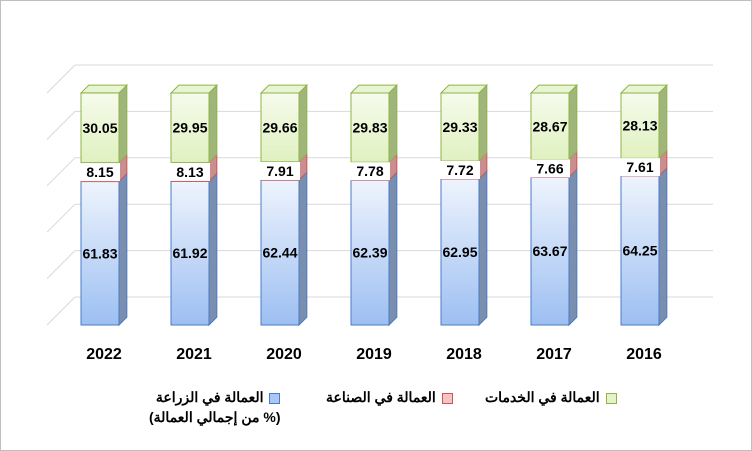 The height and width of the screenshot is (451, 752). I want to click on data-label-2020-0: 62.44, so click(279, 253).